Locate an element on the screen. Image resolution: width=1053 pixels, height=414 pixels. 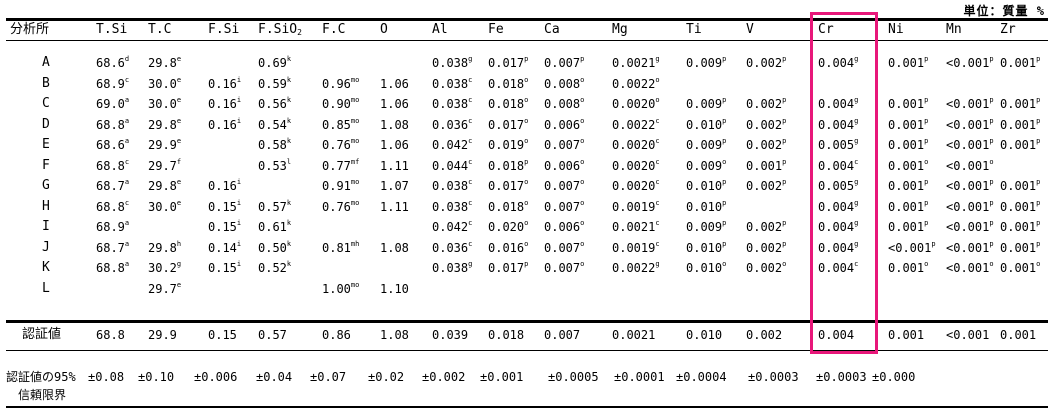
column-header-fsi: F.Si is located at coordinates (224, 29).